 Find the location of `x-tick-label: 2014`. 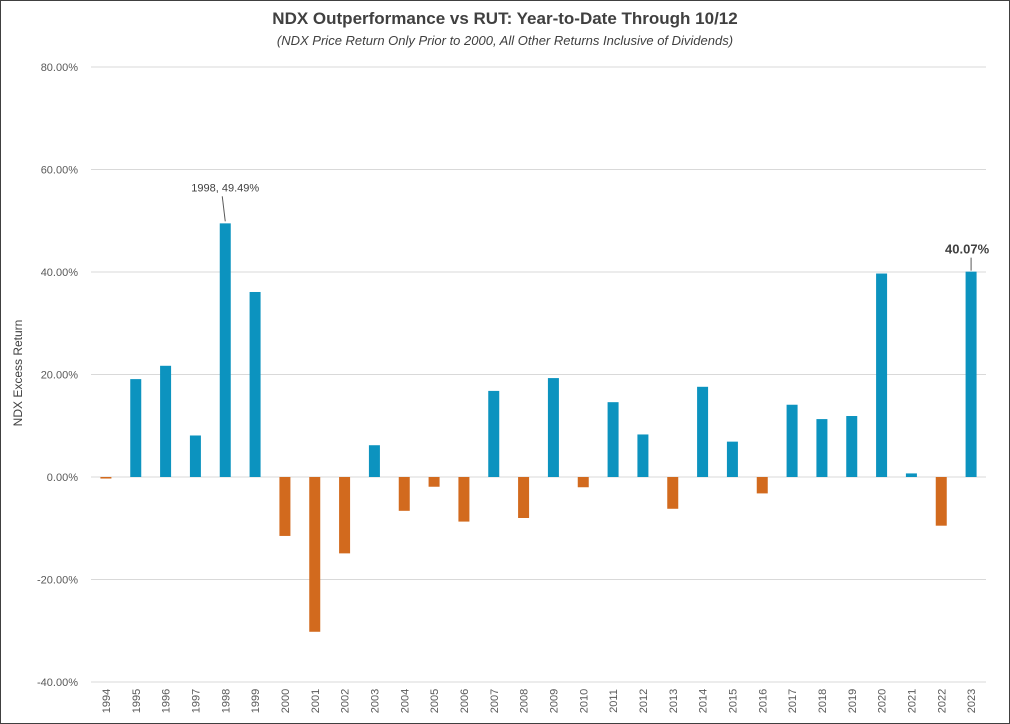

x-tick-label: 2014 is located at coordinates (704, 701).